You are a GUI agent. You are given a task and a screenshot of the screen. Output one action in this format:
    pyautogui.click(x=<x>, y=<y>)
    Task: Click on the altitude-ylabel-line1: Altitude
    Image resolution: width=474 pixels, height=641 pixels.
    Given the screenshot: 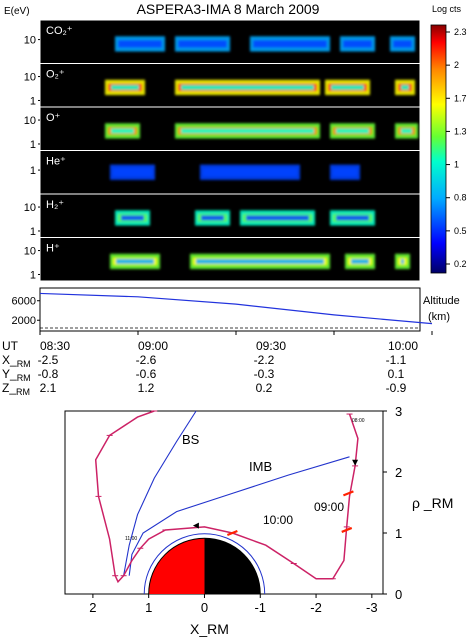 What is the action you would take?
    pyautogui.click(x=441, y=301)
    